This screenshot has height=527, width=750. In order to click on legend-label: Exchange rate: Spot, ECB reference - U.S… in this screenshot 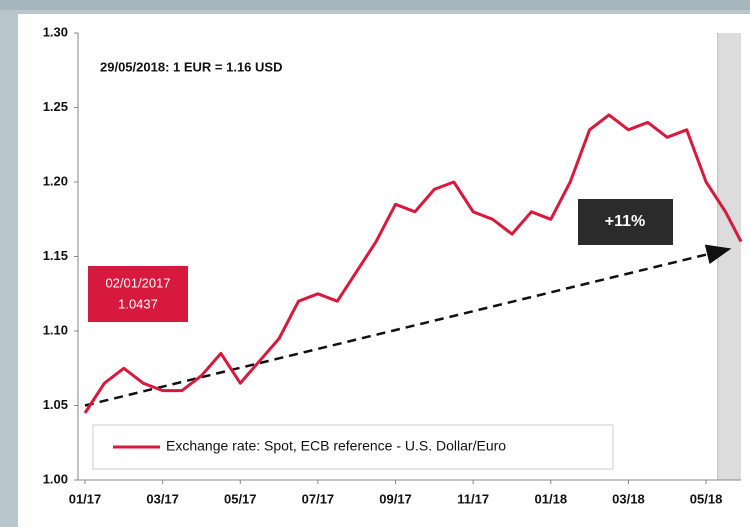, I will do `click(336, 446)`.